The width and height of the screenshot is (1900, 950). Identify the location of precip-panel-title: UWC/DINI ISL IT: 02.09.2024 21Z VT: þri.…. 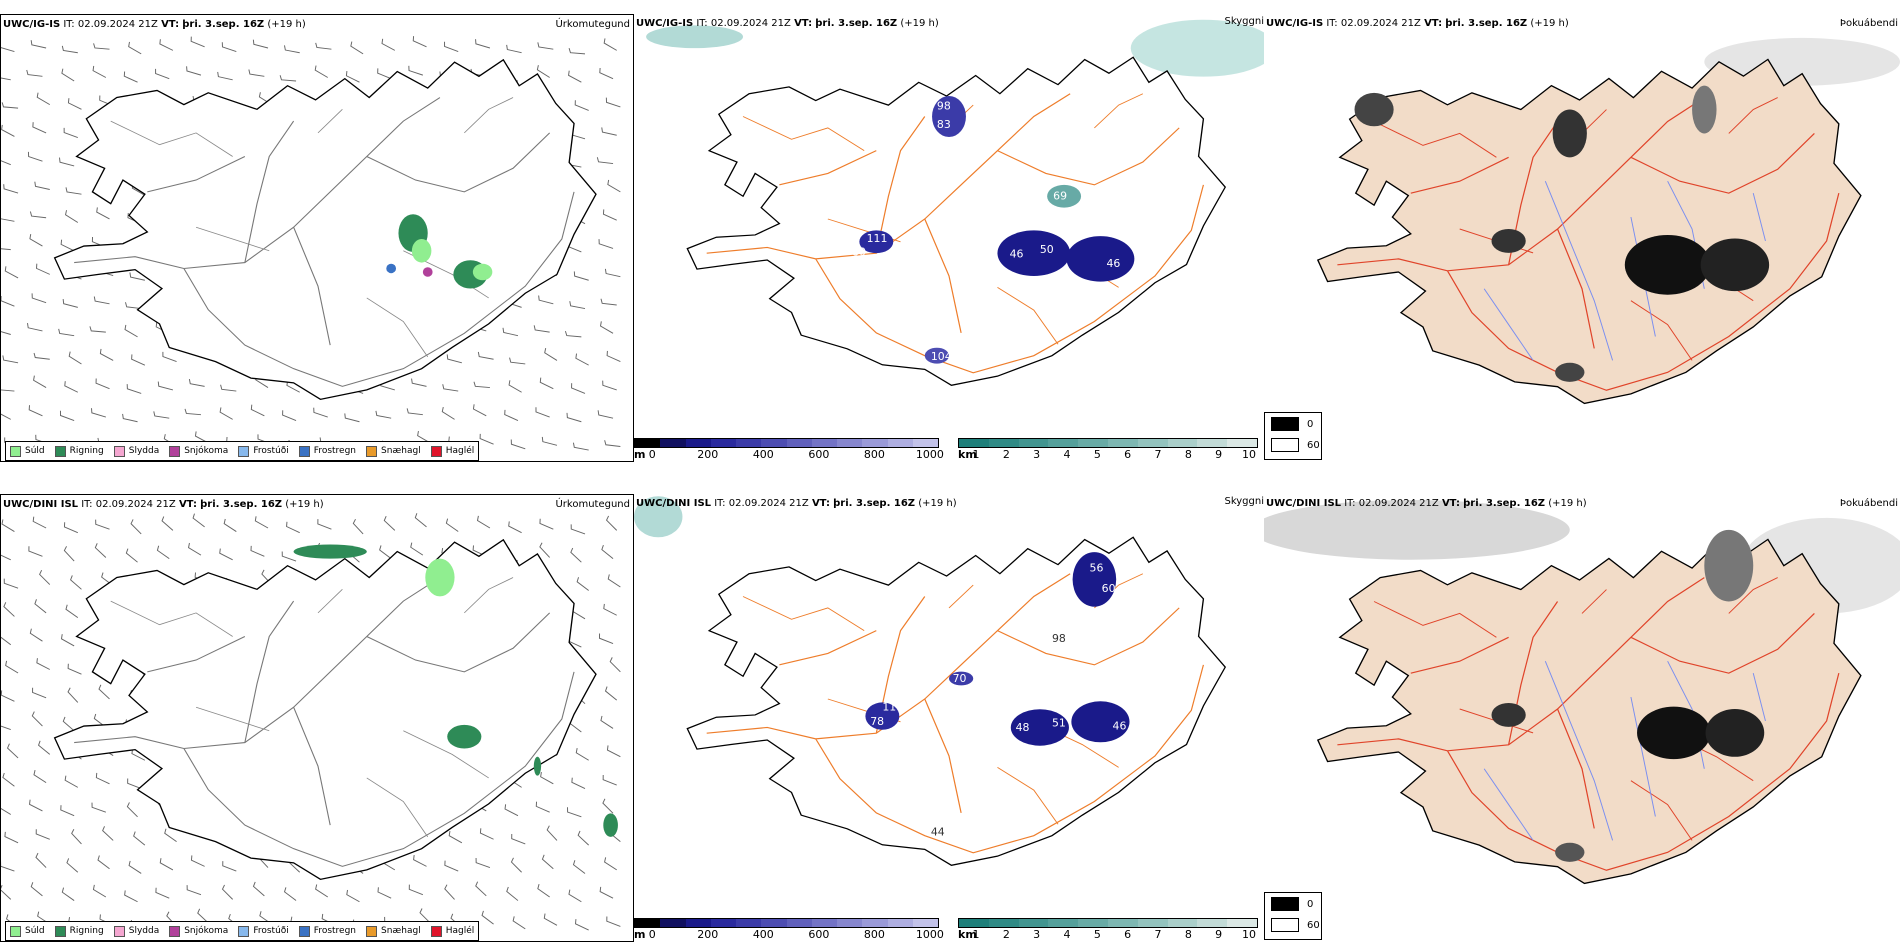
(163, 504).